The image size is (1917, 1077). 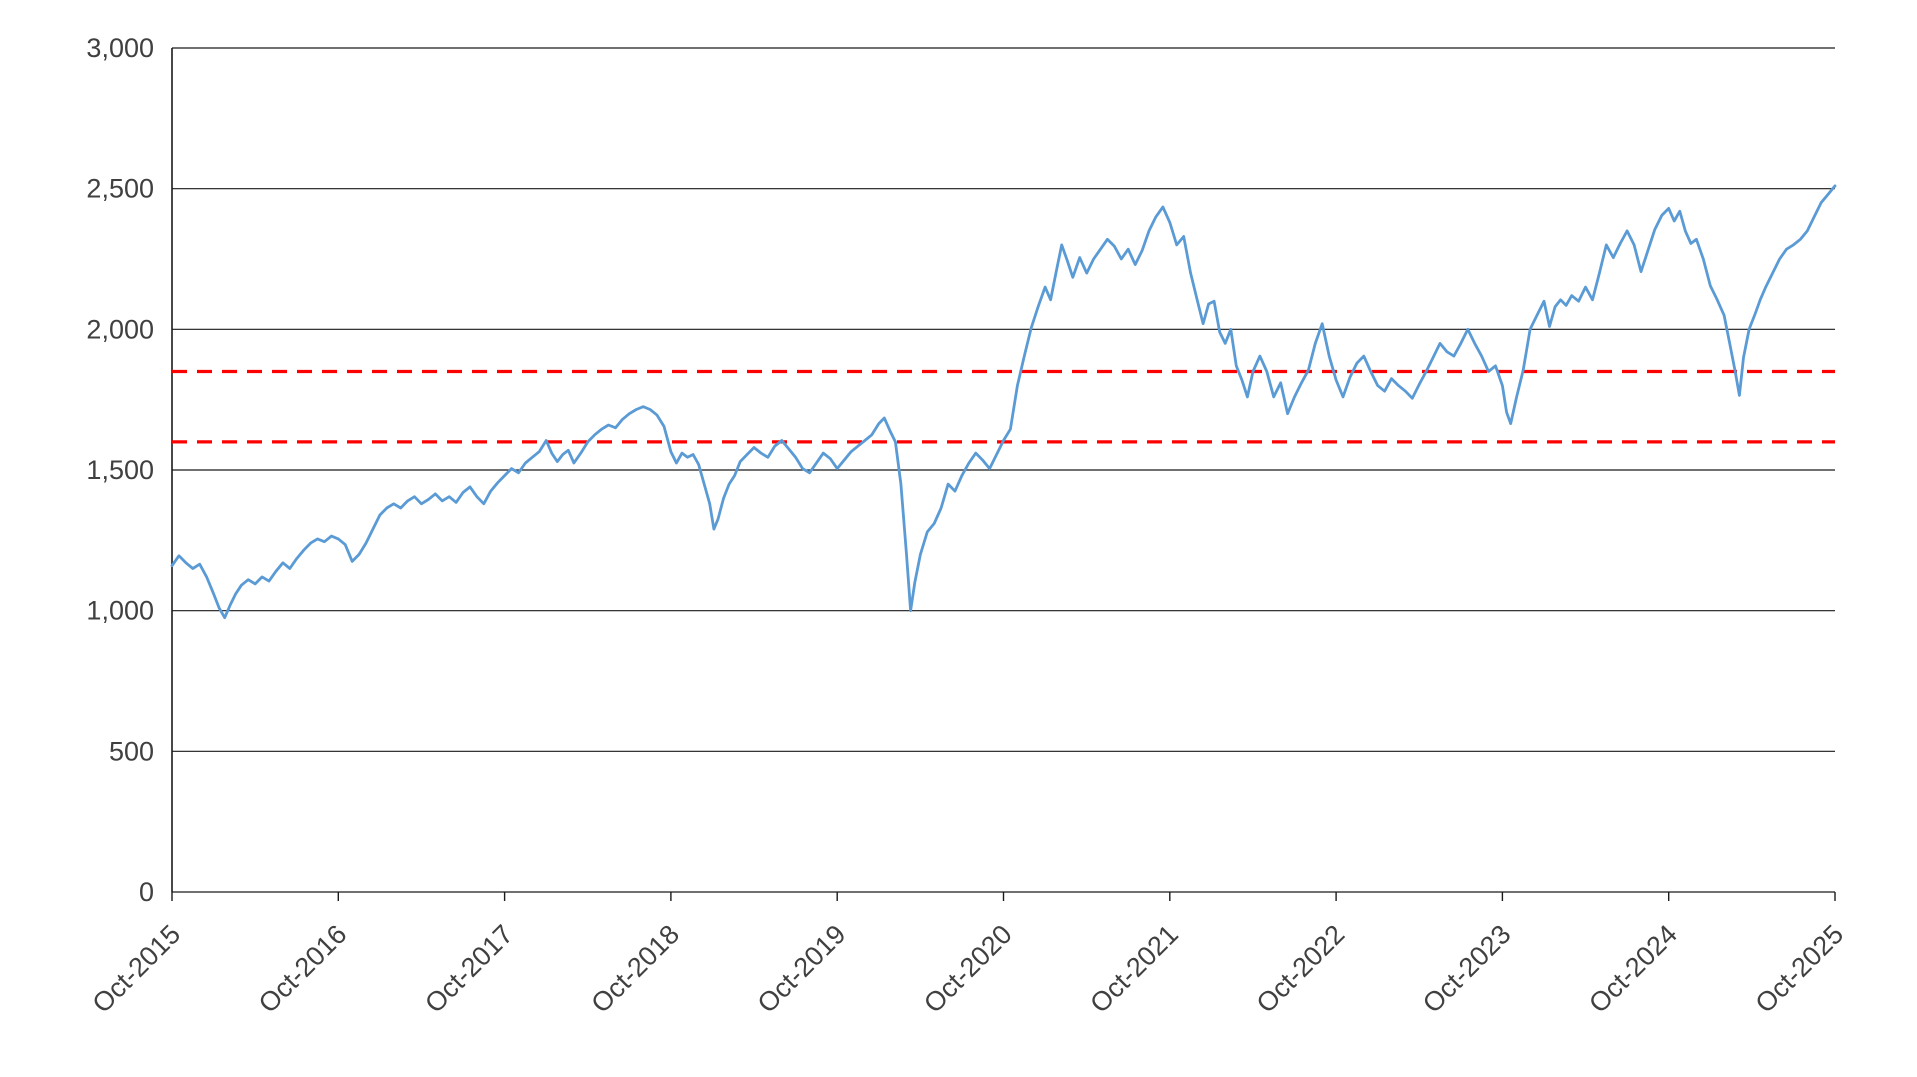 What do you see at coordinates (120, 611) in the screenshot?
I see `y-axis-label: 1,000` at bounding box center [120, 611].